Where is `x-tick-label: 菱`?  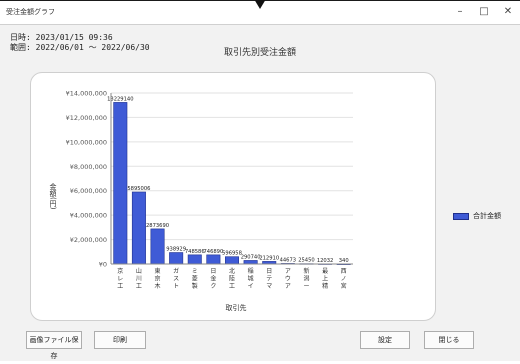 x-tick-label: 菱 is located at coordinates (195, 279).